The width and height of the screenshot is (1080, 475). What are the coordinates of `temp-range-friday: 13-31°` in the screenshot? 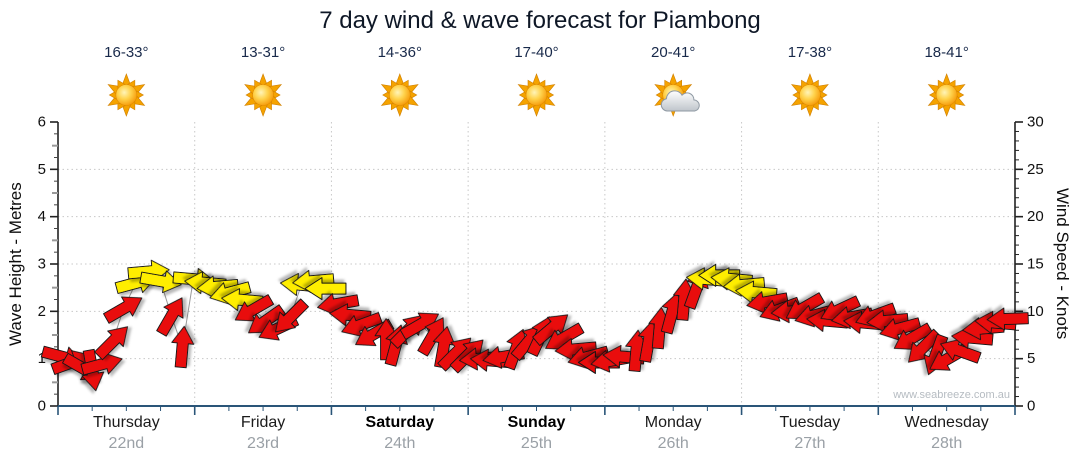 It's located at (263, 52).